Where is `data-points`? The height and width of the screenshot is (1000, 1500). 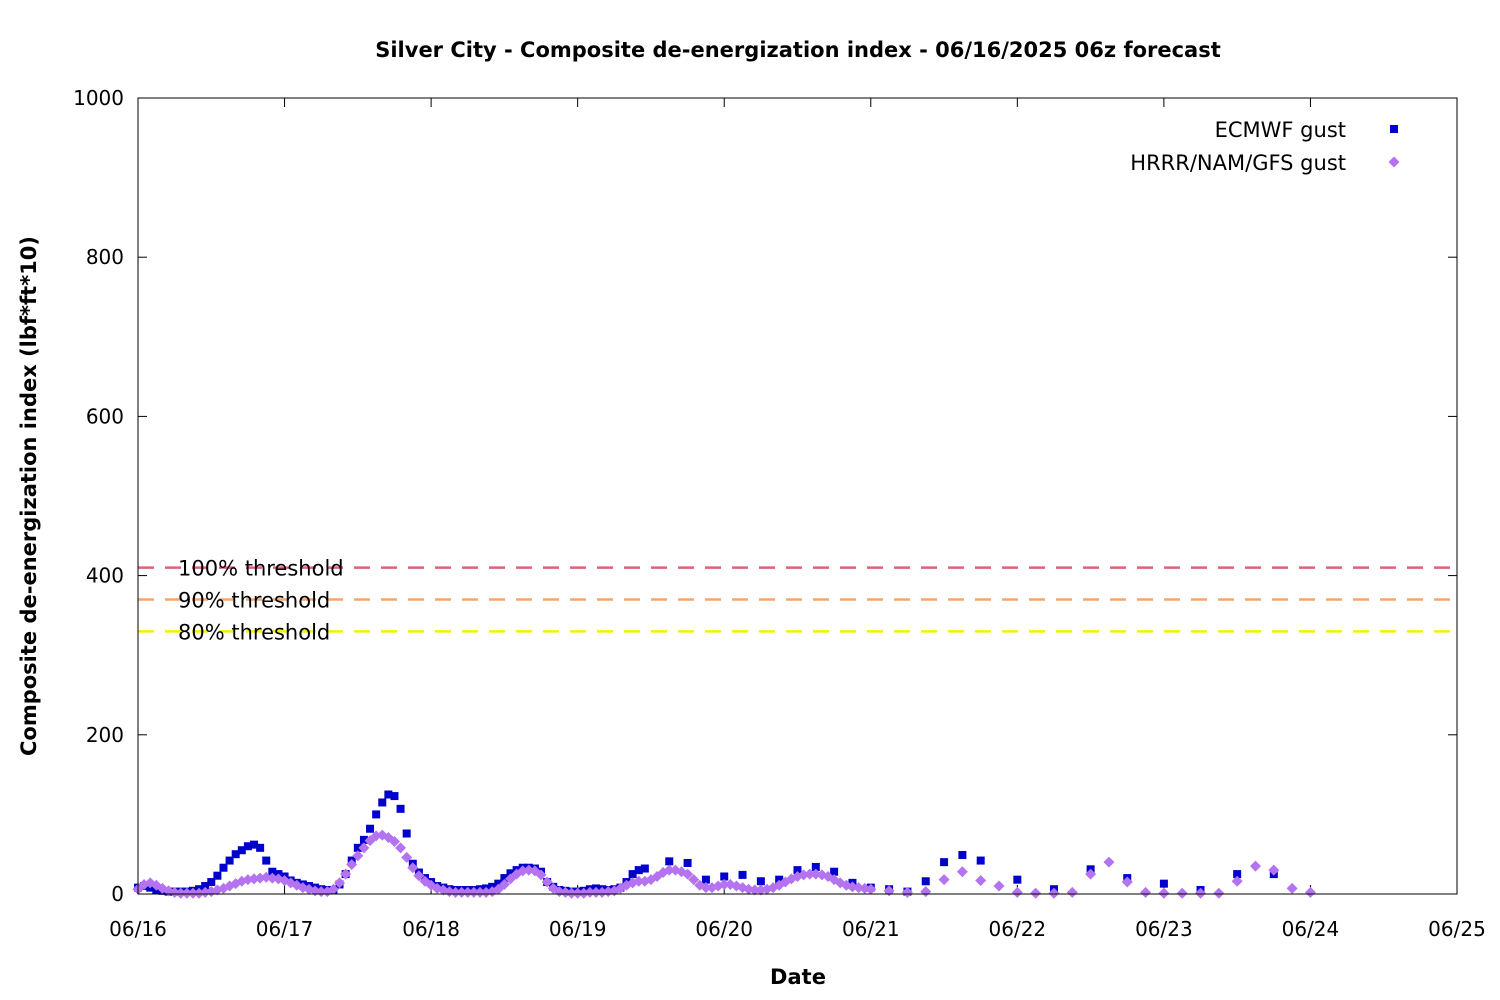
data-points is located at coordinates (724, 844).